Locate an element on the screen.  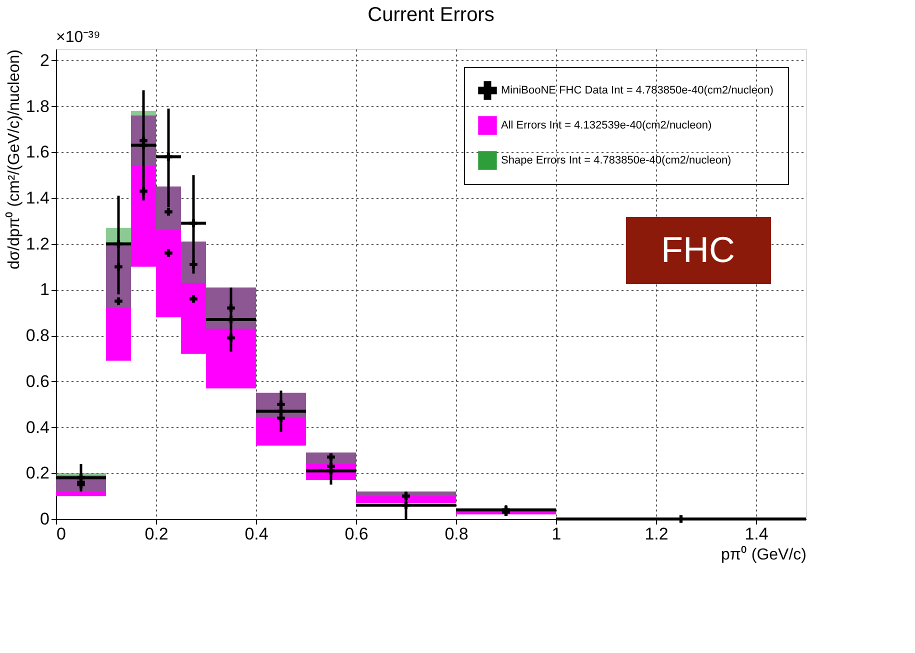
legend-label: All Errors Int = 4.132539e-40(cm2/nucleon) is located at coordinates (606, 126).